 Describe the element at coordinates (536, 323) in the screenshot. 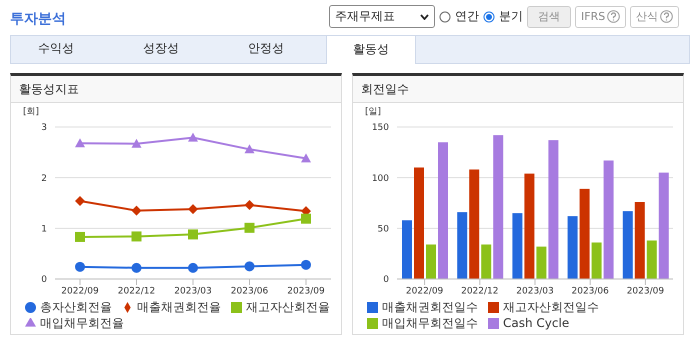

I see `legend-label: Cash Cycle` at that location.